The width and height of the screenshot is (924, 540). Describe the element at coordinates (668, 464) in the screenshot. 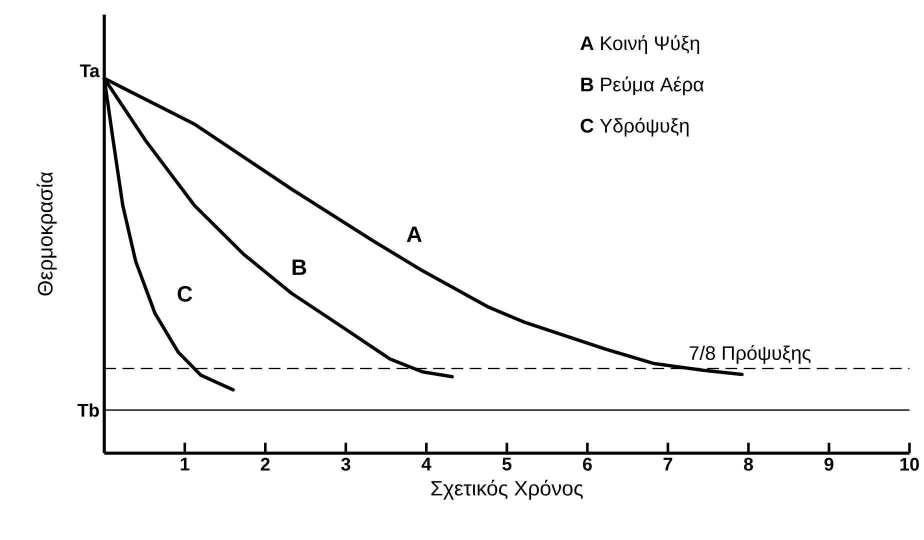

I see `x-tick-label: 7` at that location.